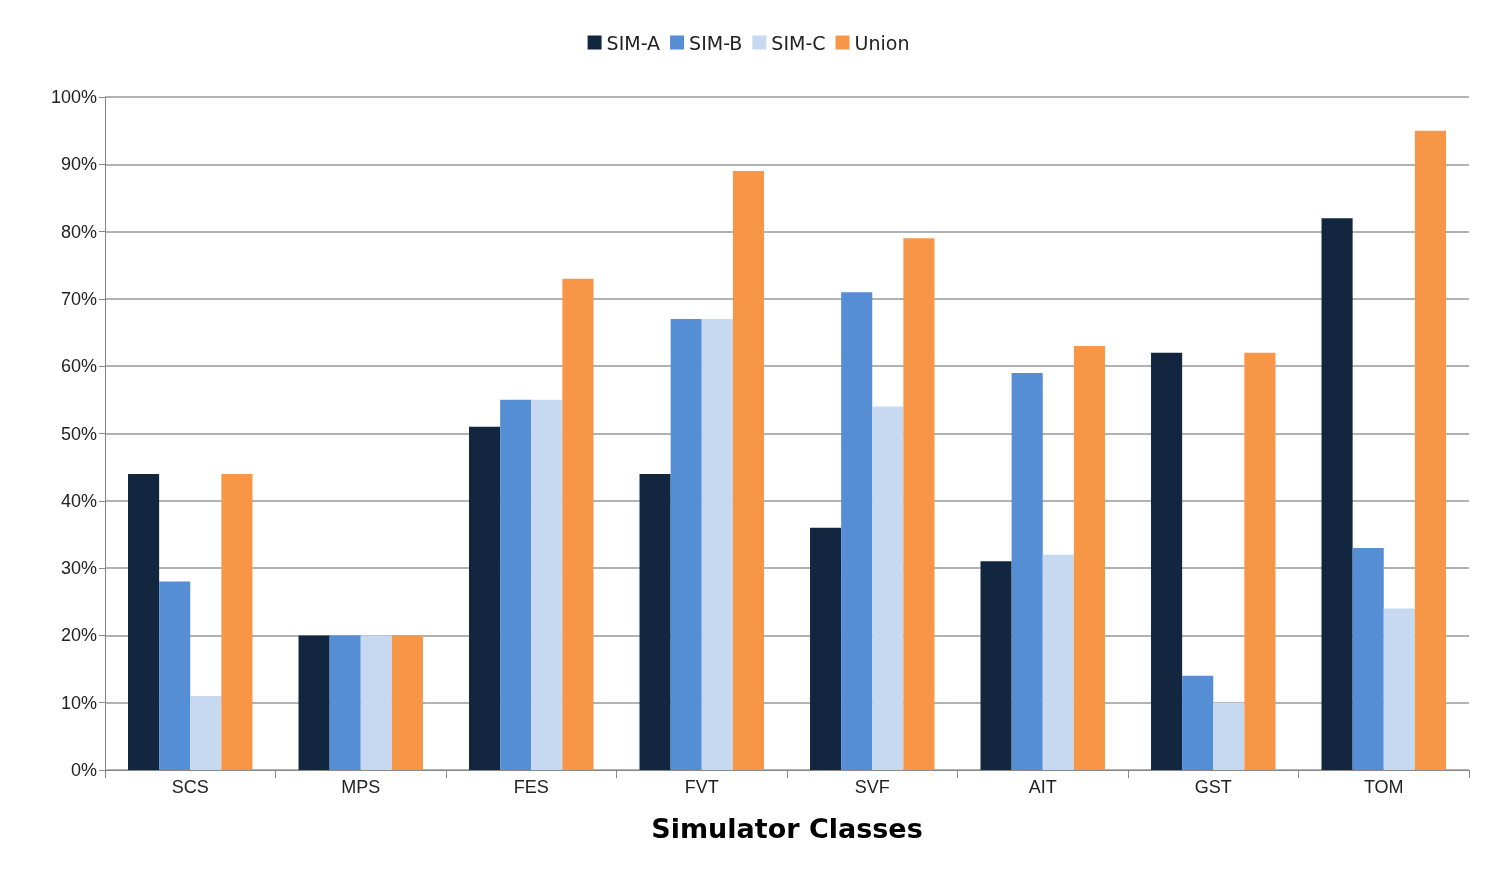  I want to click on x-tick-label: SVF, so click(872, 787).